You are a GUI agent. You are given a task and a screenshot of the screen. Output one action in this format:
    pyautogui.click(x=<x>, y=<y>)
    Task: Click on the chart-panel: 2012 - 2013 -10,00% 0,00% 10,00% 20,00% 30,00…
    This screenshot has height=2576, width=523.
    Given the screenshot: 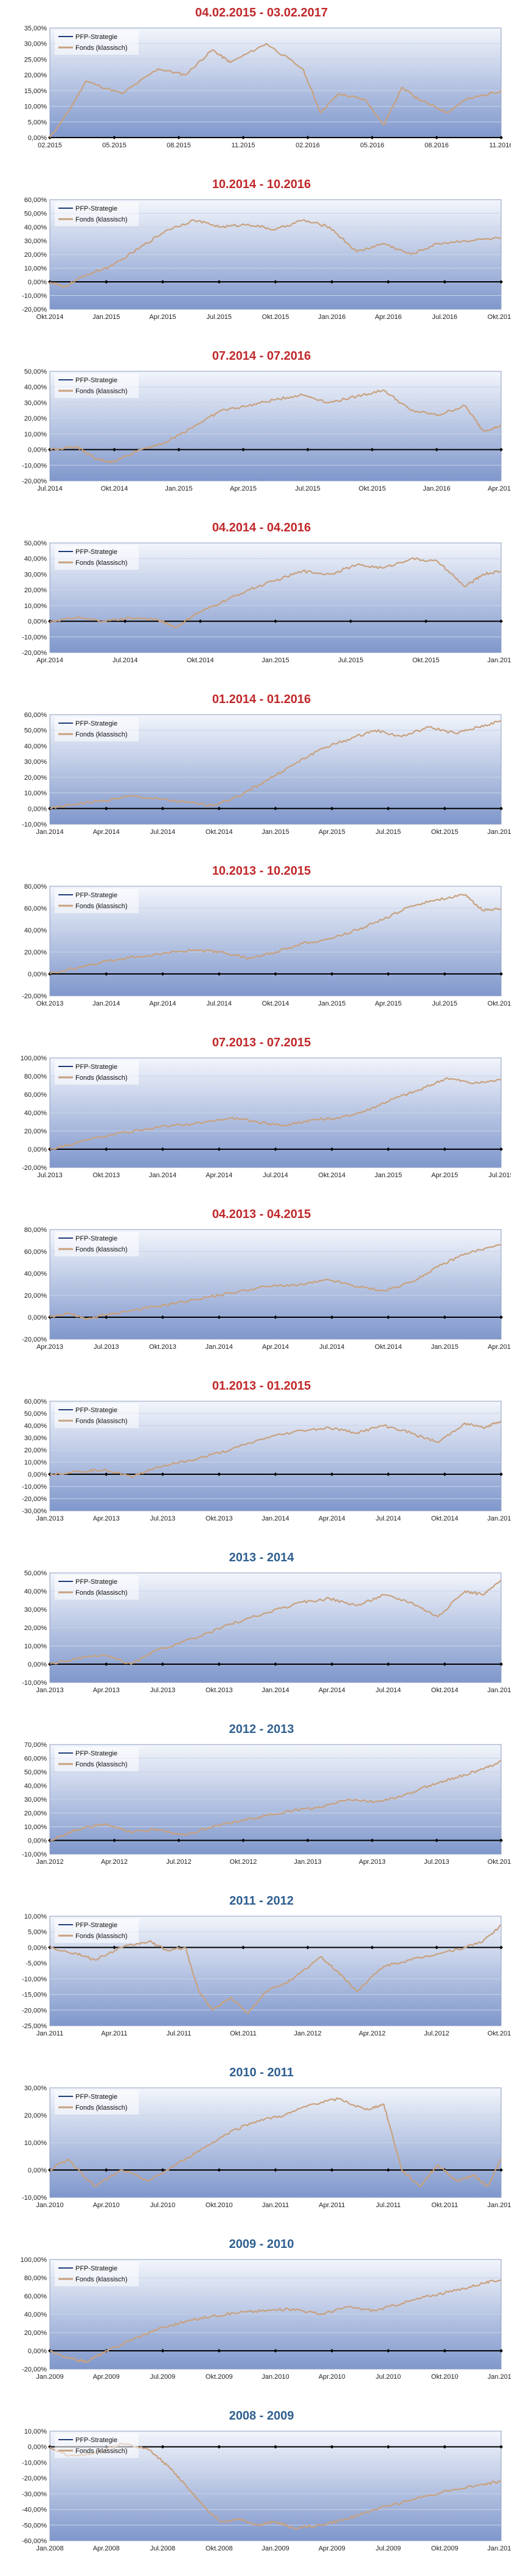 What is the action you would take?
    pyautogui.click(x=261, y=1801)
    